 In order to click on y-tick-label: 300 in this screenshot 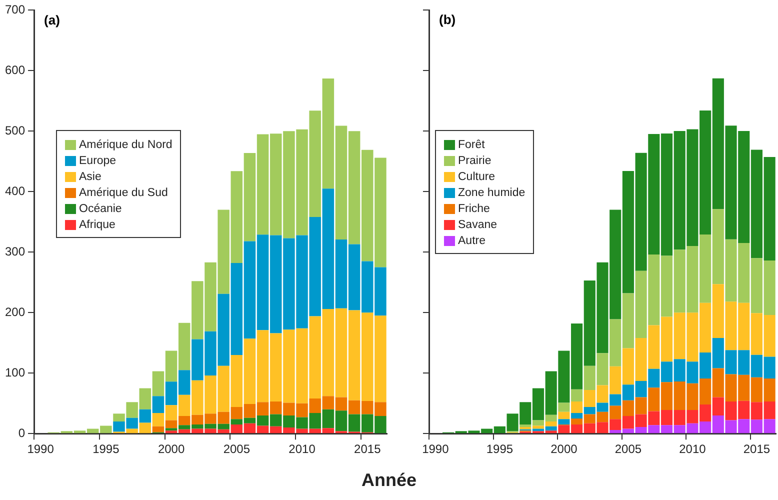, I will do `click(15, 251)`.